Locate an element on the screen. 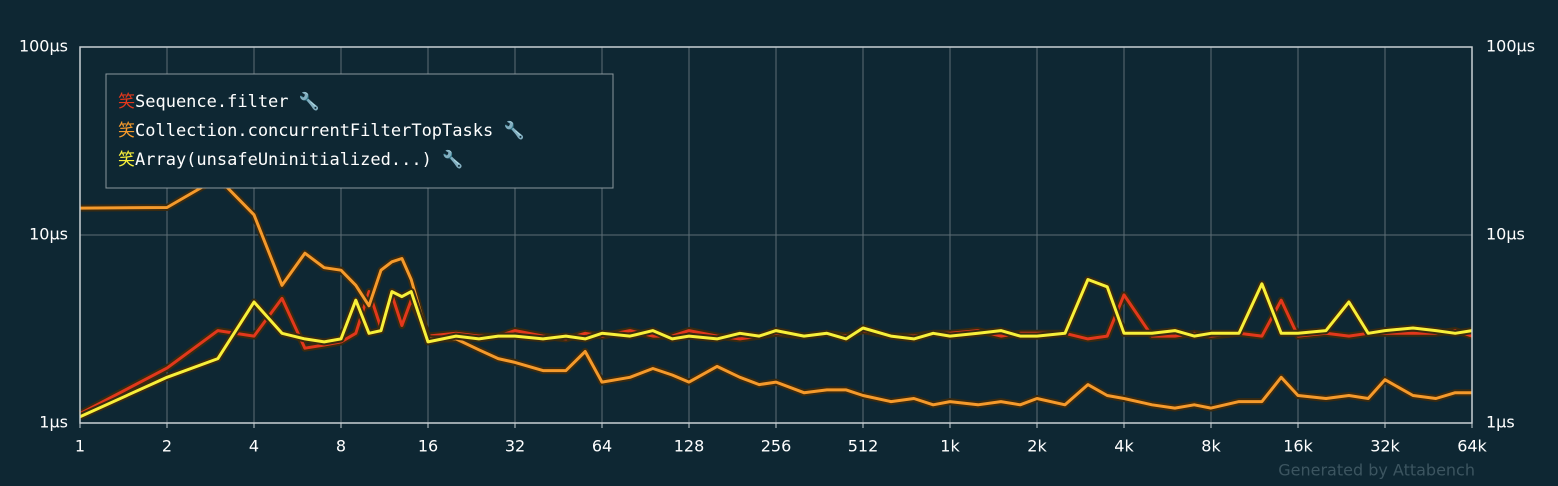 Image resolution: width=1558 pixels, height=486 pixels. footer: Generated by Attabench is located at coordinates (1376, 470).